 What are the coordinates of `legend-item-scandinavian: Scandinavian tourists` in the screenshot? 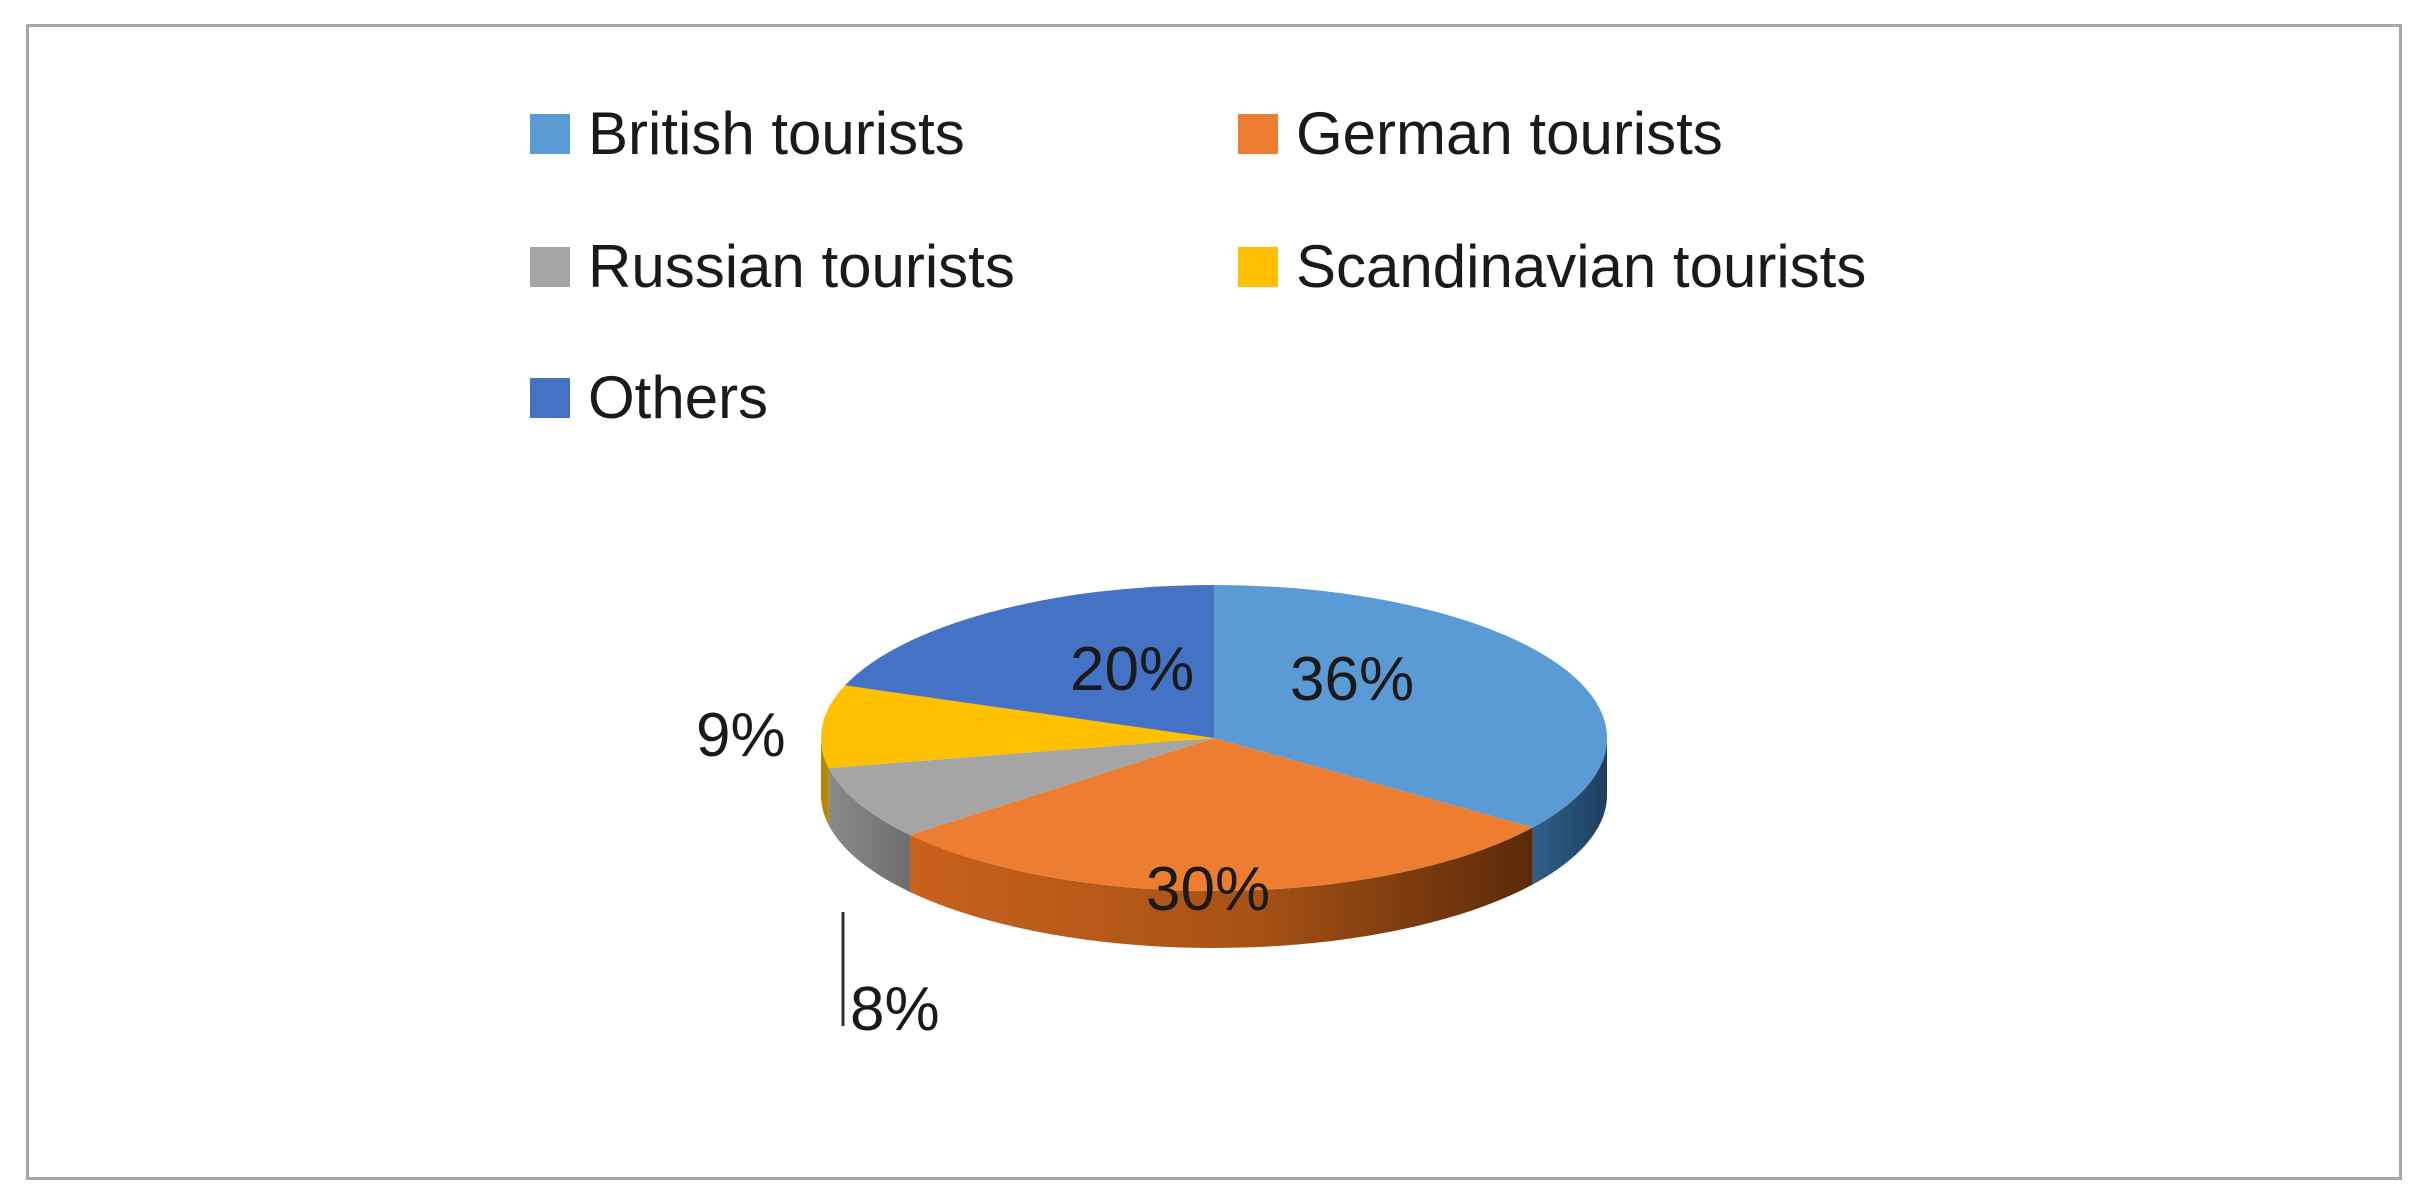 It's located at (1552, 266).